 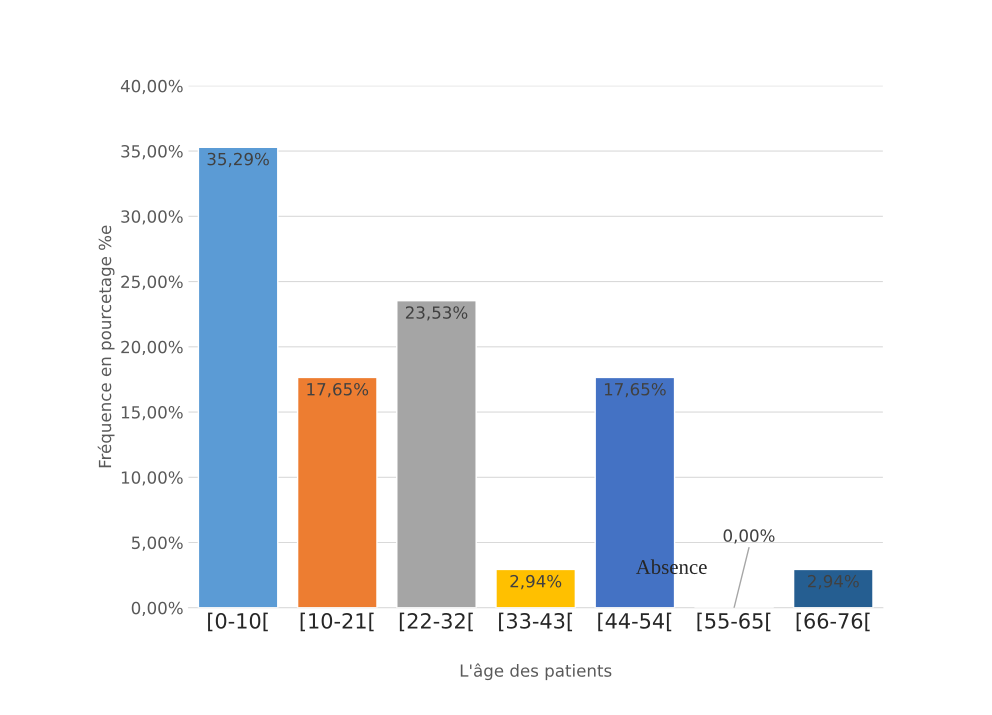 What do you see at coordinates (238, 160) in the screenshot?
I see `data-label: 35,29%` at bounding box center [238, 160].